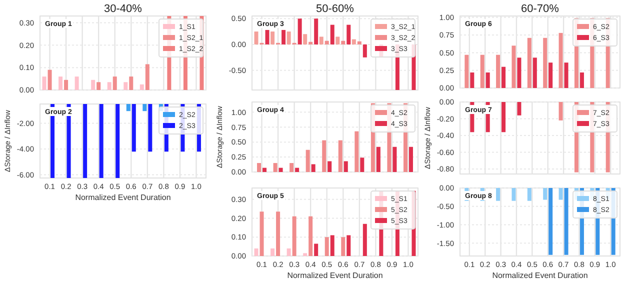 The height and width of the screenshot is (287, 626). I want to click on chart-title: 50-60%, so click(335, 9).